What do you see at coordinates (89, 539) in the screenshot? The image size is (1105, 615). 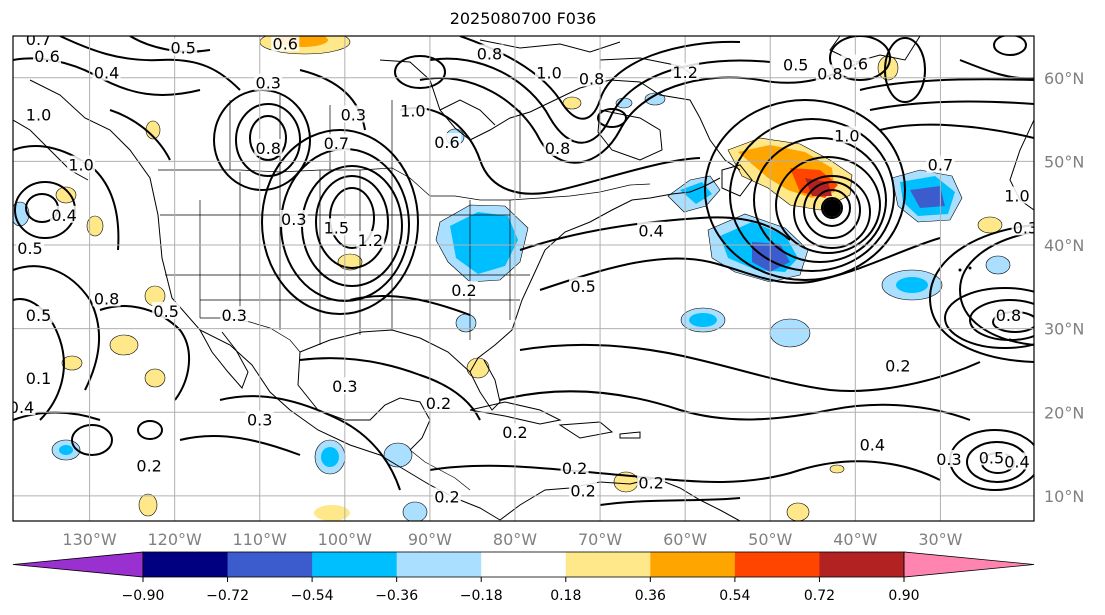 I see `longitude-label: 130°W` at bounding box center [89, 539].